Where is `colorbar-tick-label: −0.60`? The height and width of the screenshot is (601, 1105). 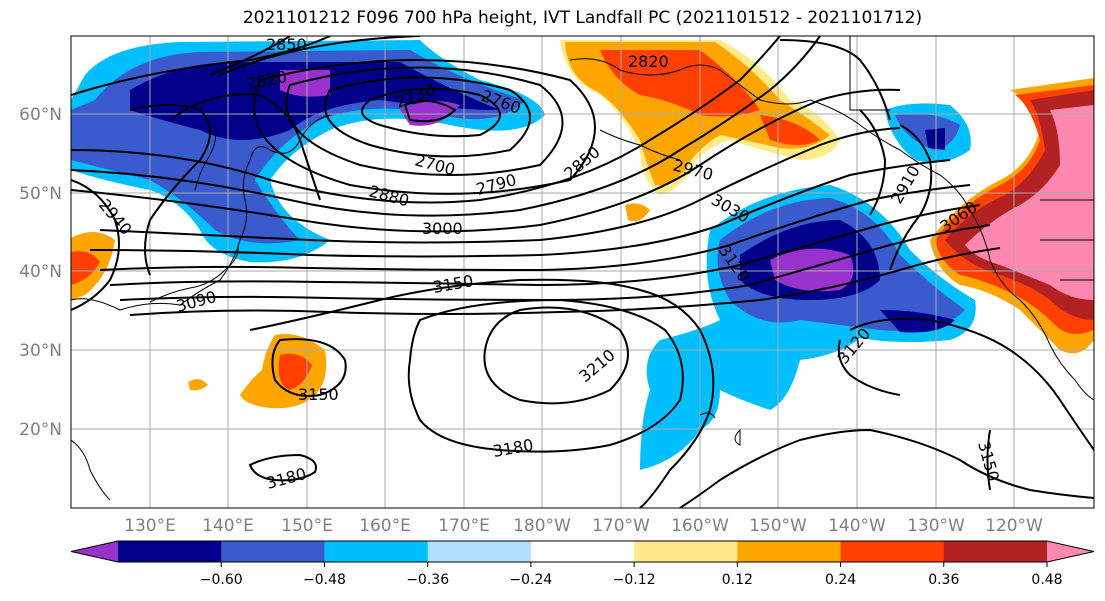
colorbar-tick-label: −0.60 is located at coordinates (221, 580).